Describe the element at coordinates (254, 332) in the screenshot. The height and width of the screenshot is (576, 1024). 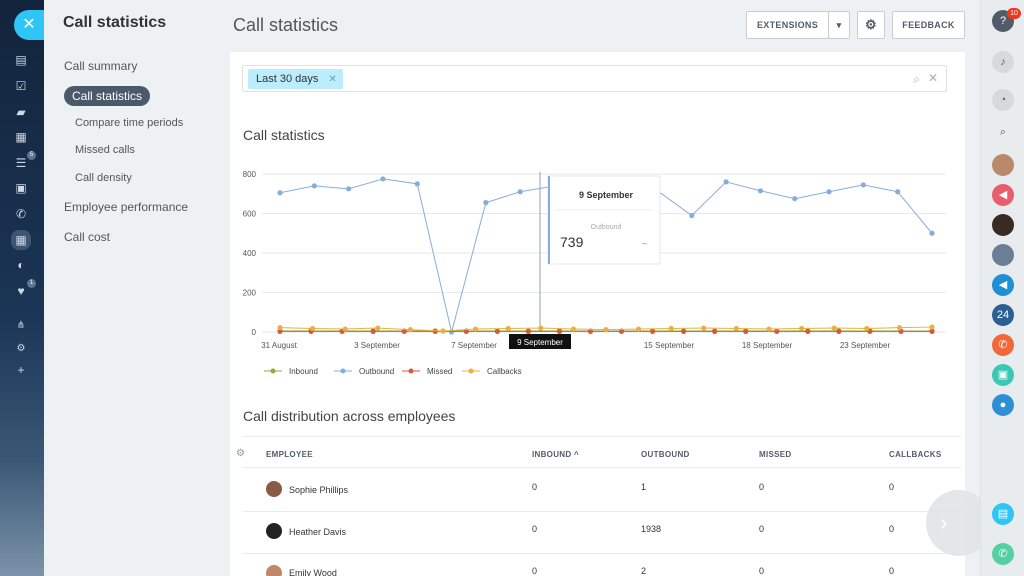
I see `y-tick-label: 0` at that location.